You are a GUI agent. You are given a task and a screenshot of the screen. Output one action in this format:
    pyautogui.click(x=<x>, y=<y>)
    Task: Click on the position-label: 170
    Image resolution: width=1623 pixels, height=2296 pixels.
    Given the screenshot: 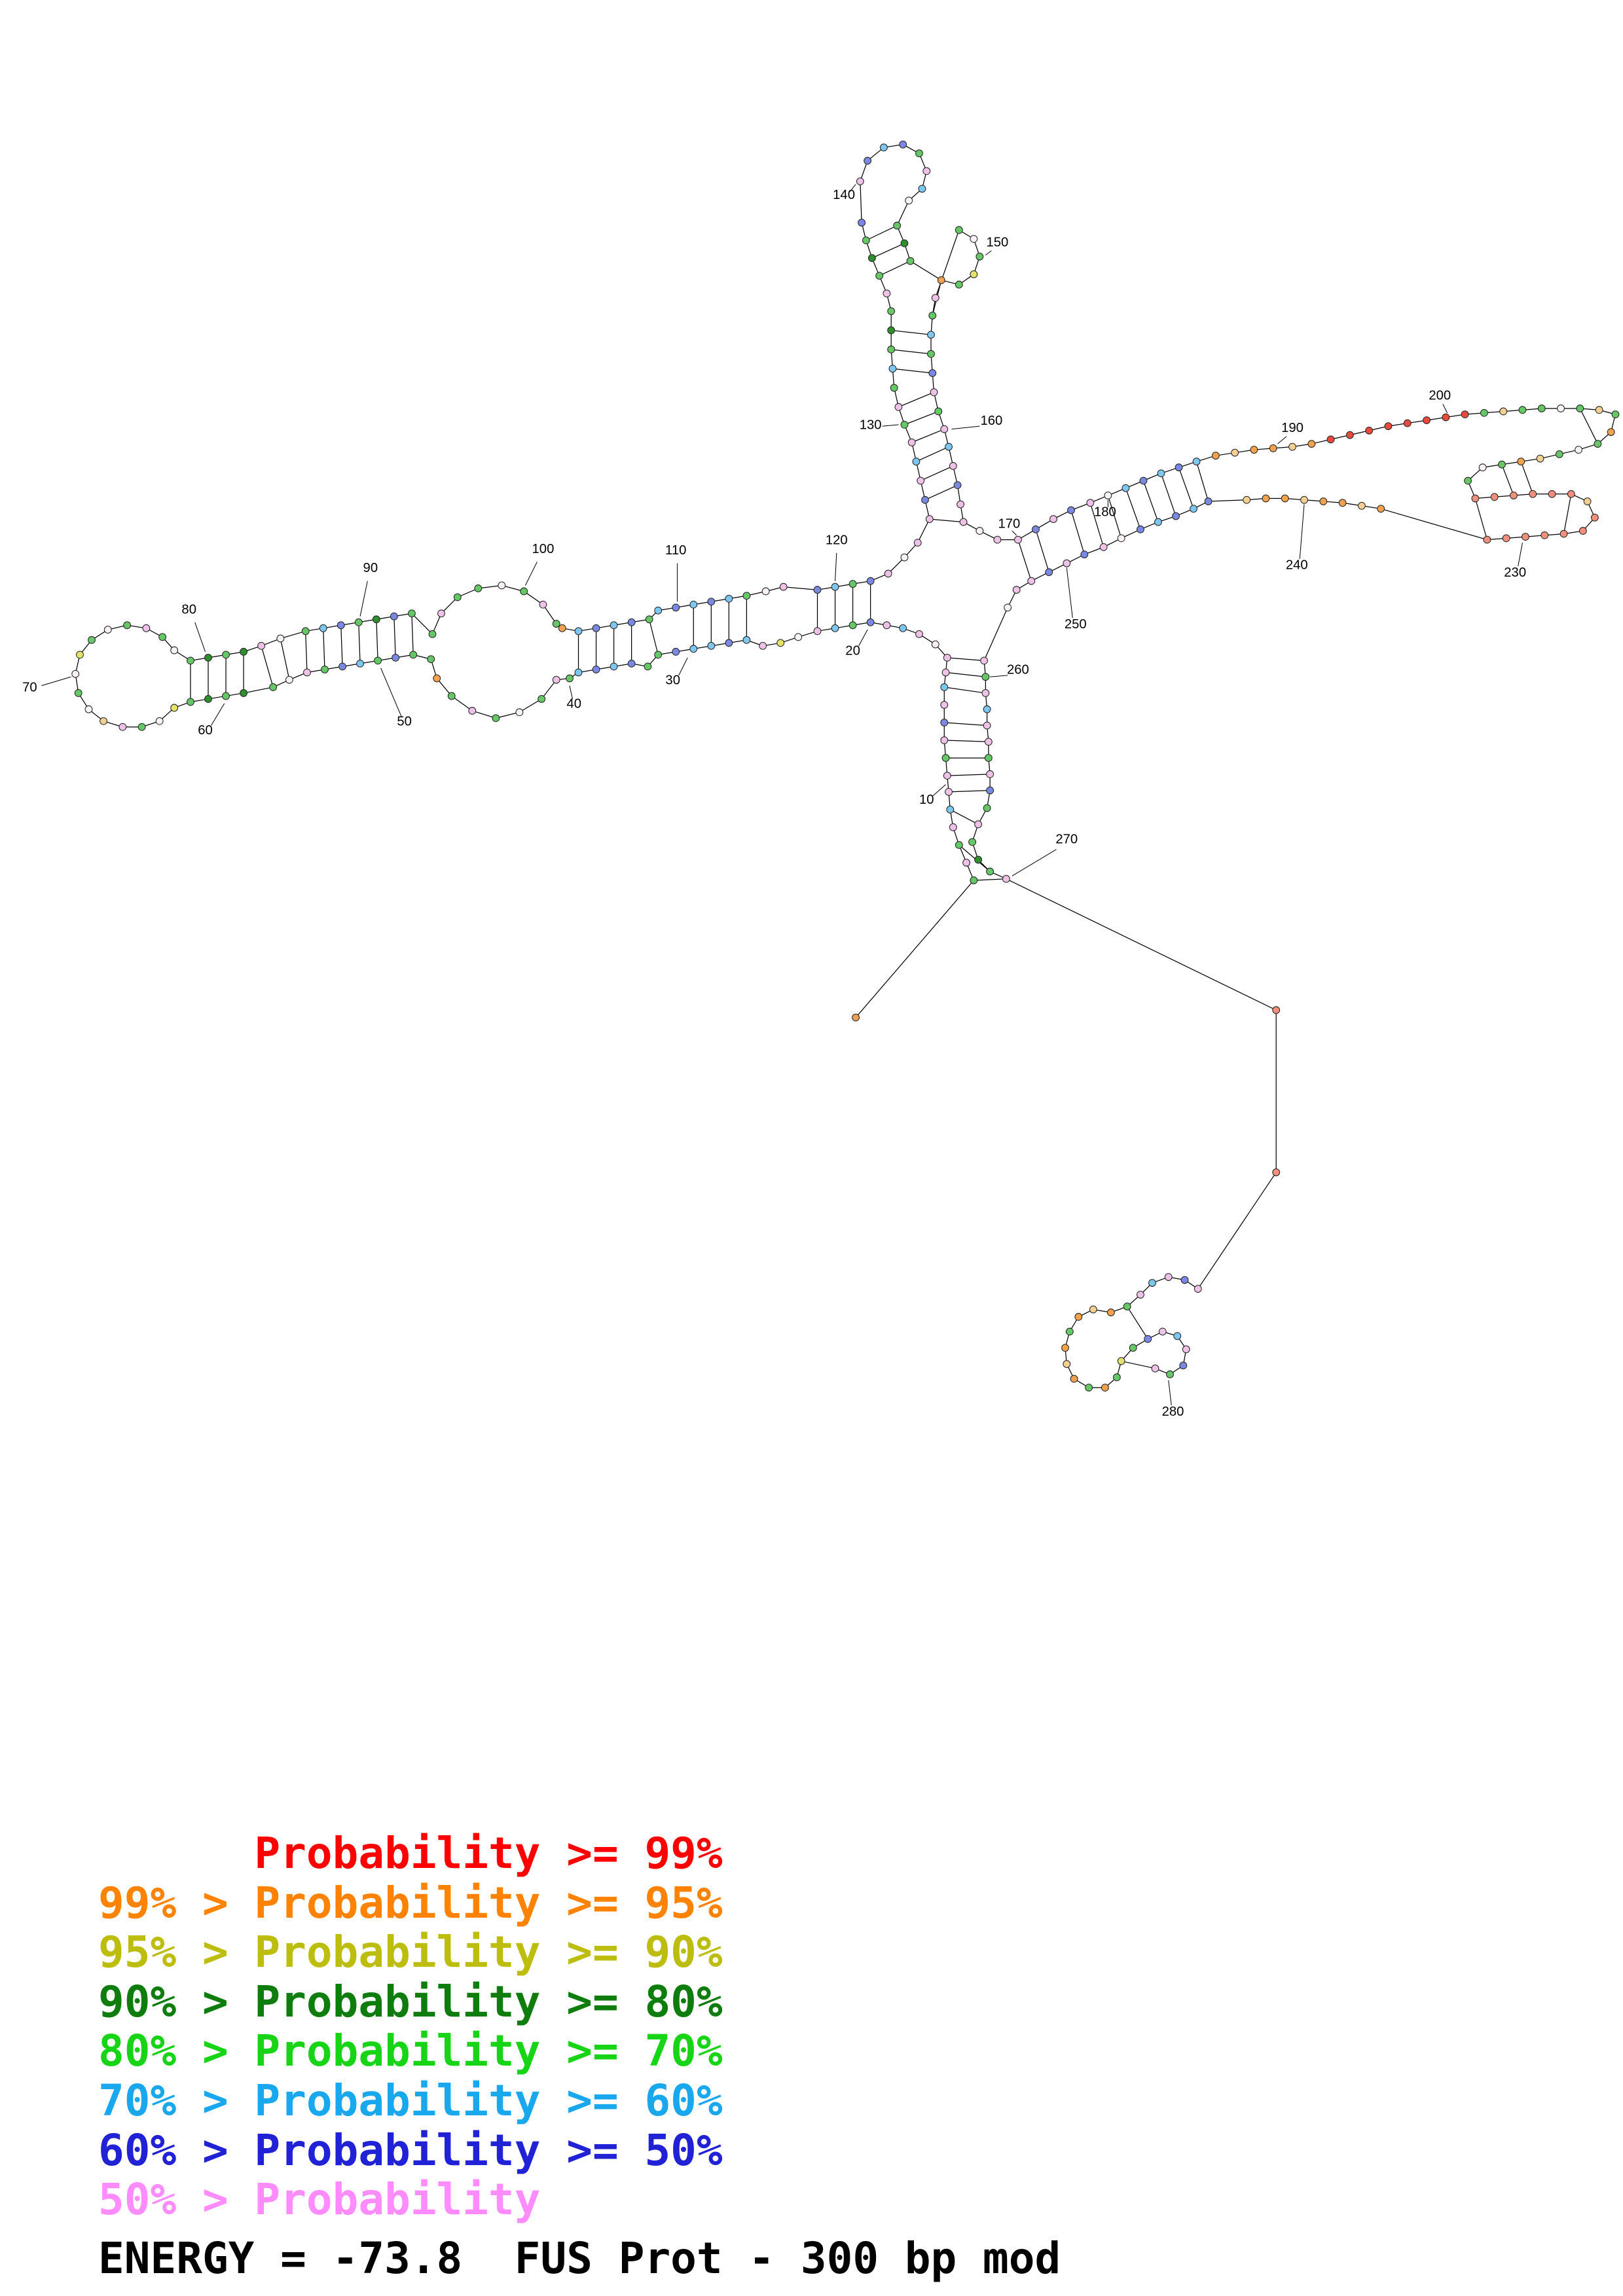 What is the action you would take?
    pyautogui.click(x=1009, y=524)
    